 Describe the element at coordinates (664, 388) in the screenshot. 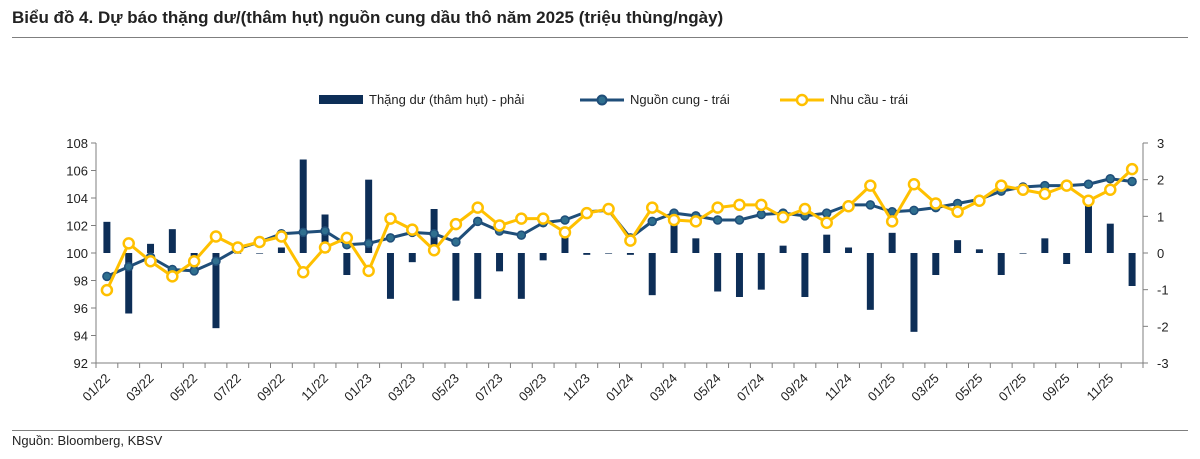

I see `x-tick-label: 03/24` at that location.